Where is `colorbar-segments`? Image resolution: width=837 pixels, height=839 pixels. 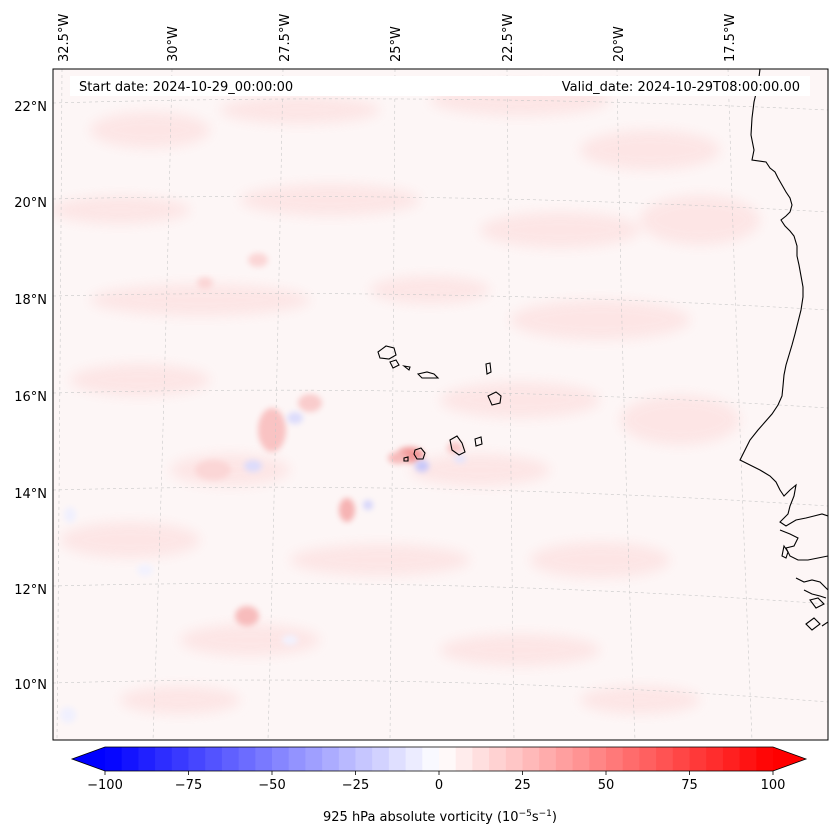
colorbar-segments is located at coordinates (439, 759).